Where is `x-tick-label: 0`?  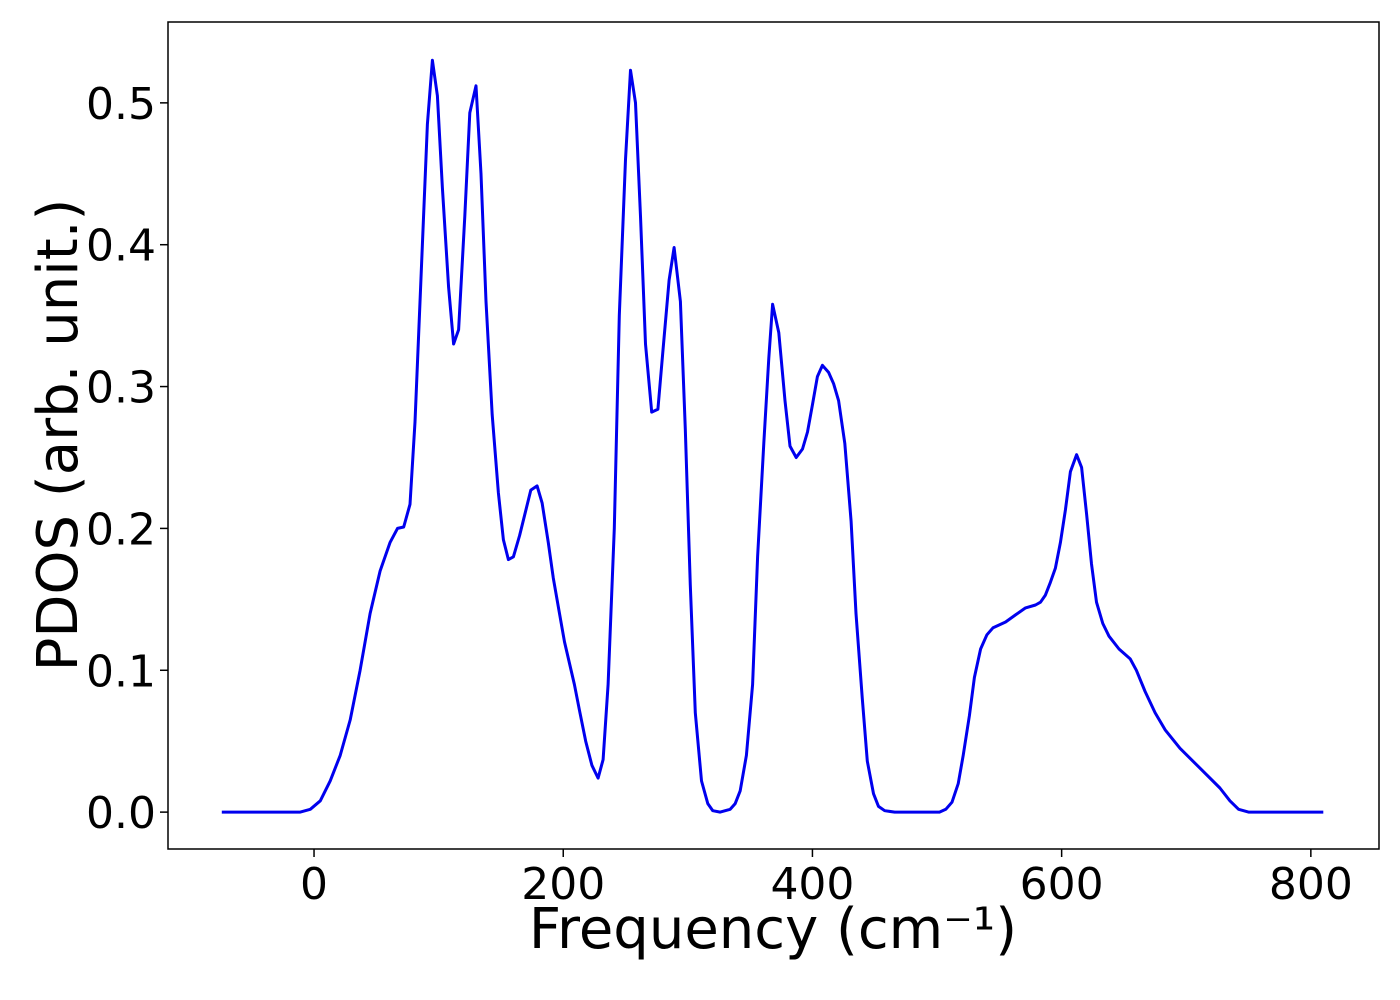 x-tick-label: 0 is located at coordinates (314, 884).